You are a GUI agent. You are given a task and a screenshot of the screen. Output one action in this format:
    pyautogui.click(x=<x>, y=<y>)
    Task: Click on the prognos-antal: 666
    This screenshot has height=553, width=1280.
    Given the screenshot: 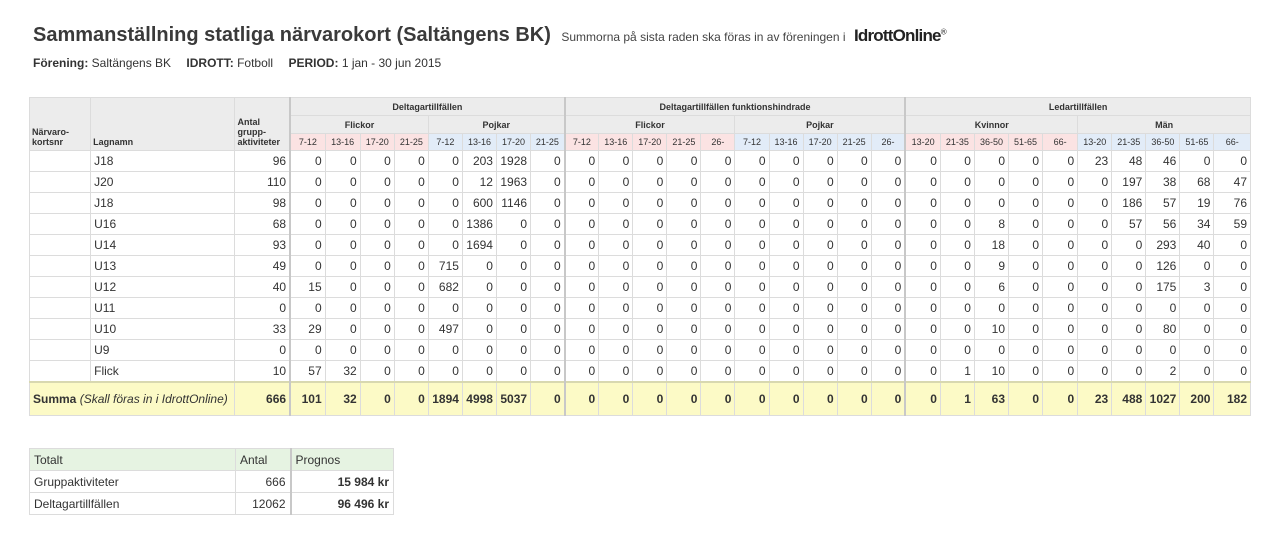 What is the action you would take?
    pyautogui.click(x=263, y=481)
    